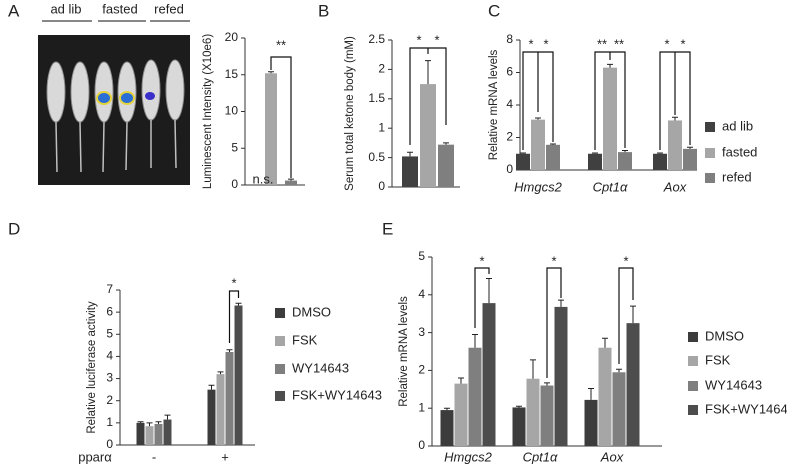 Image resolution: width=787 pixels, height=467 pixels. I want to click on y-tick-label: 2.5, so click(376, 39).